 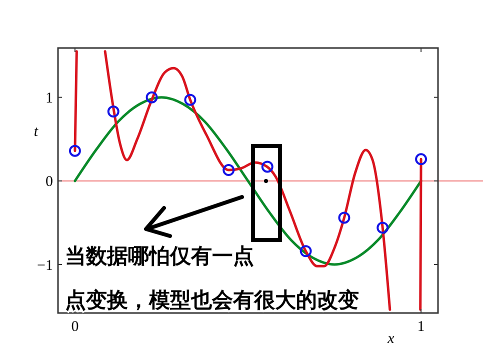 What do you see at coordinates (159, 256) in the screenshot?
I see `annotation: 当数据哪怕仅有一点` at bounding box center [159, 256].